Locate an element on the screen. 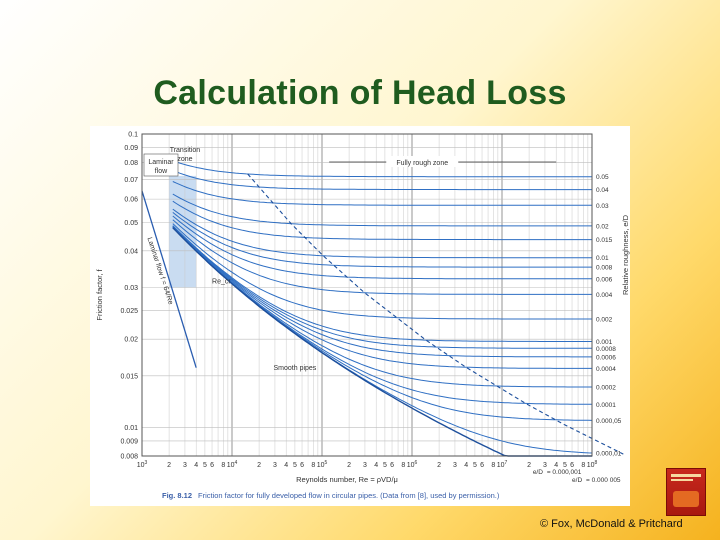 This screenshot has width=720, height=540. roughness-label: 0.0002 is located at coordinates (606, 388).